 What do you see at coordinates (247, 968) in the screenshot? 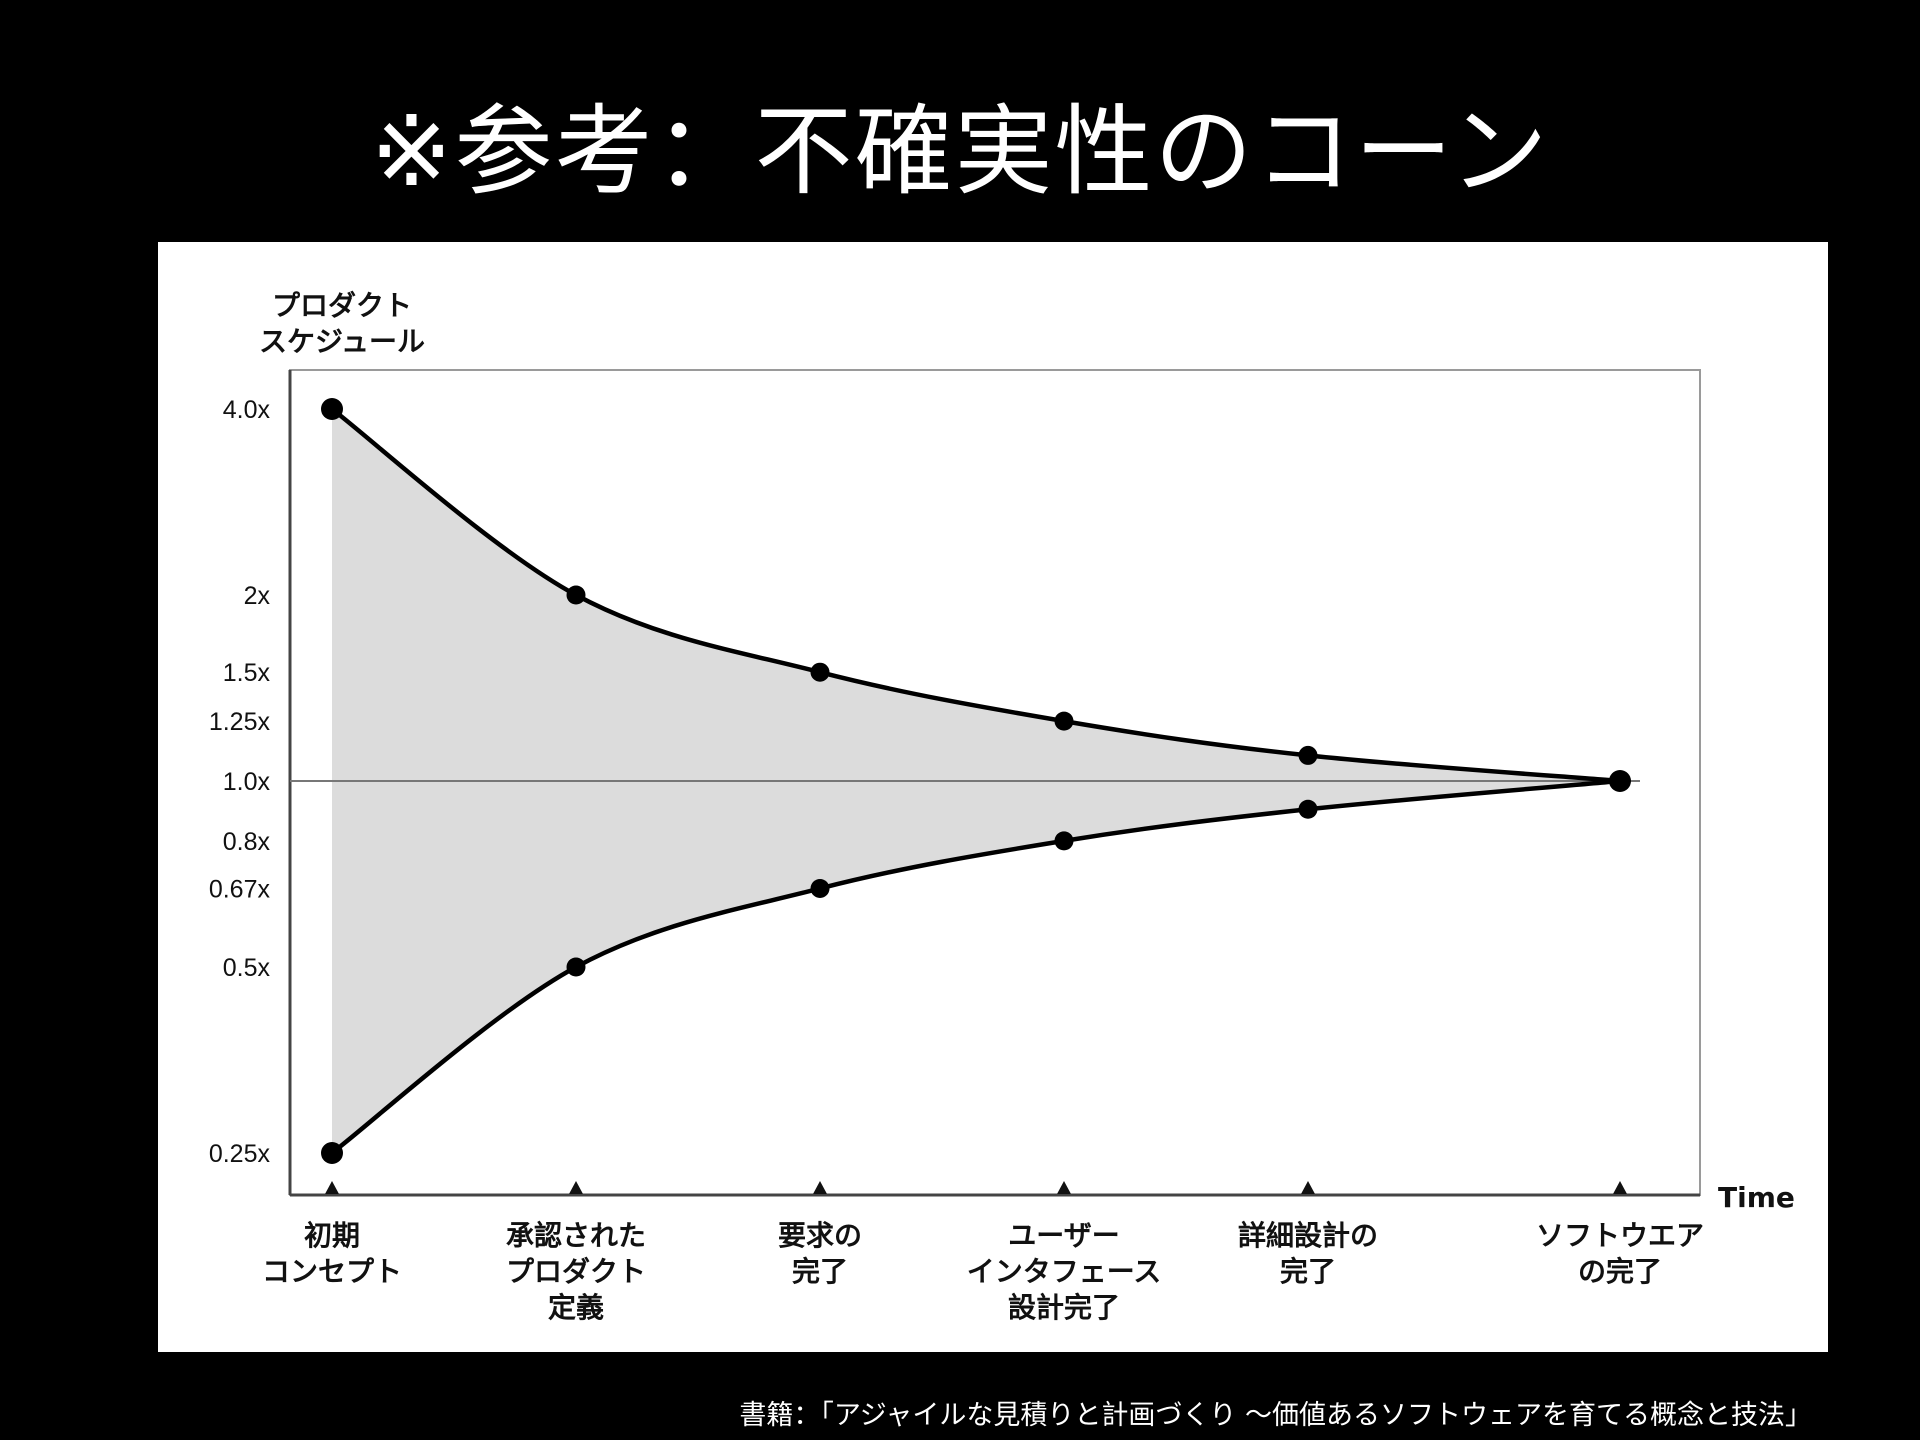
I see `y-tick-label-7: 0.5x` at bounding box center [247, 968].